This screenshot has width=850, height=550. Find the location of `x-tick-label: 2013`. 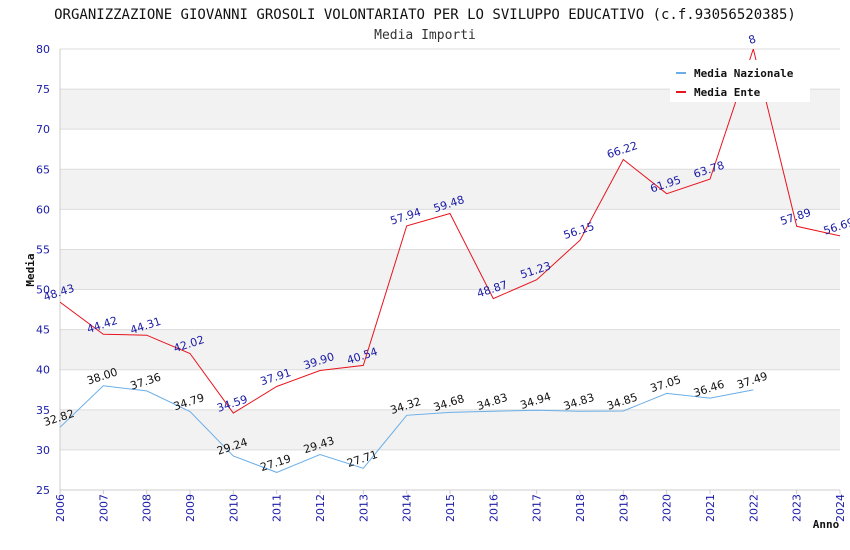

x-tick-label: 2013 is located at coordinates (363, 508).